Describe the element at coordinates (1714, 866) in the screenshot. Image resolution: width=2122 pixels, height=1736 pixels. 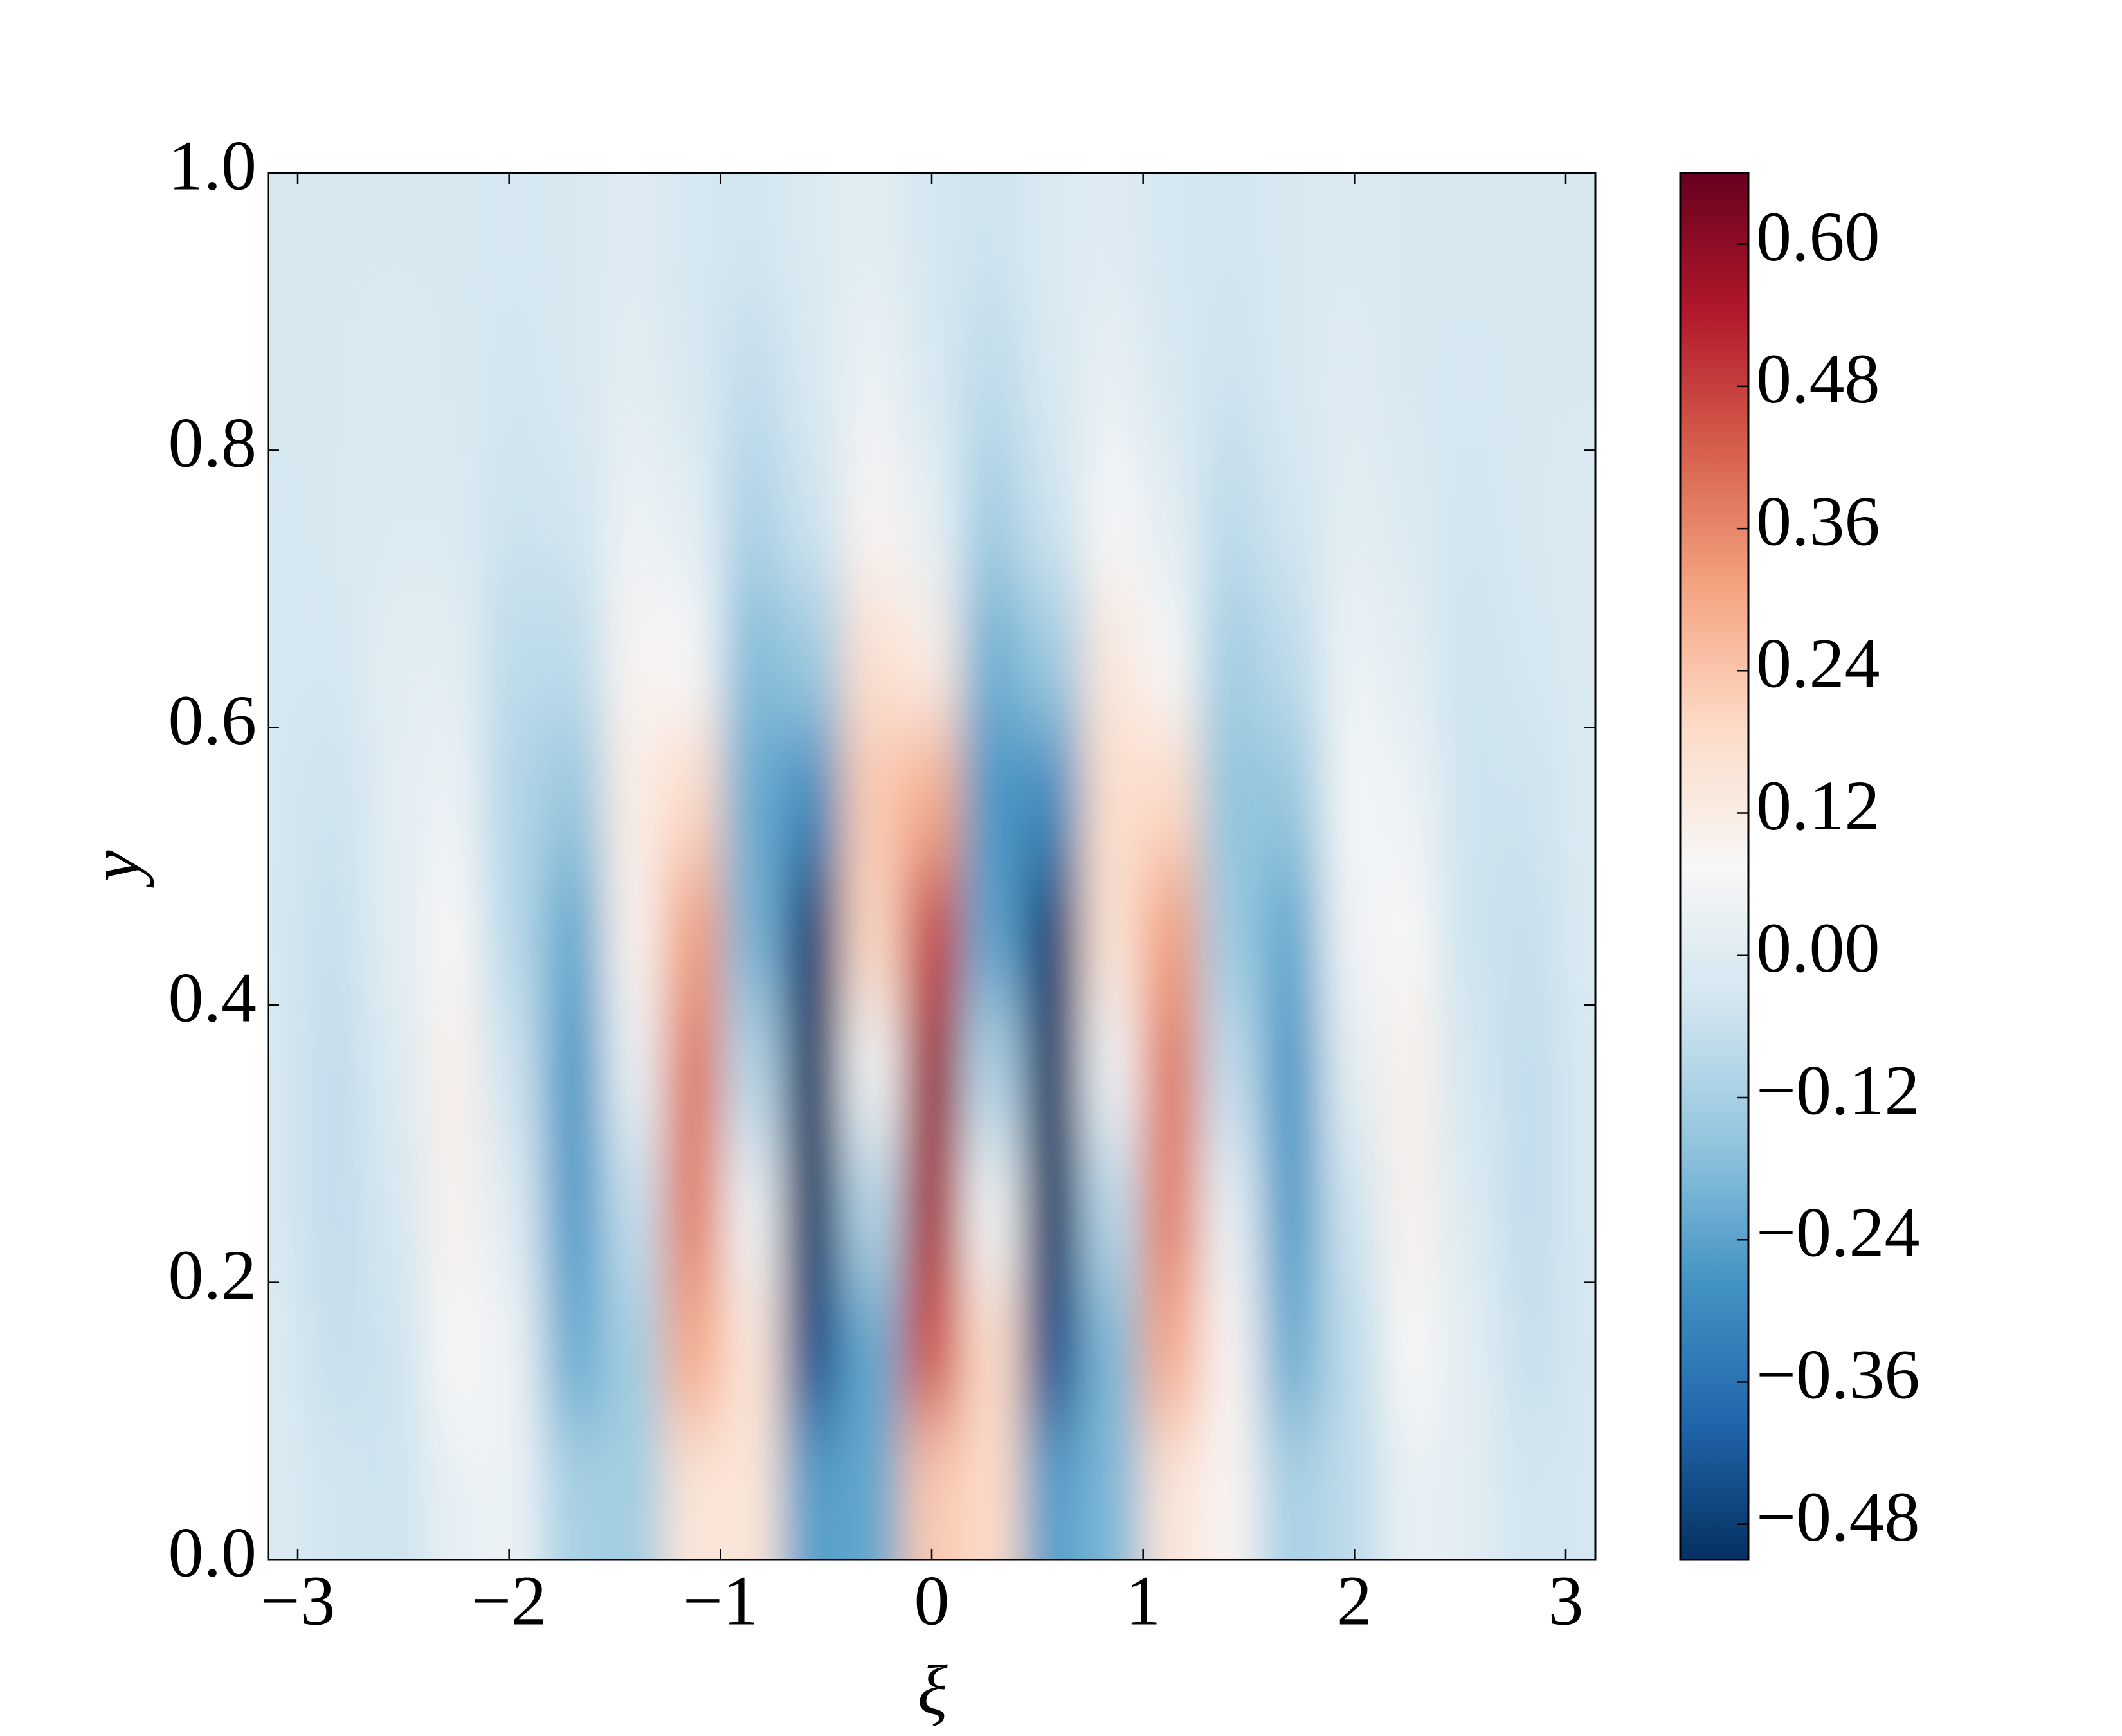
I see `colorbar` at that location.